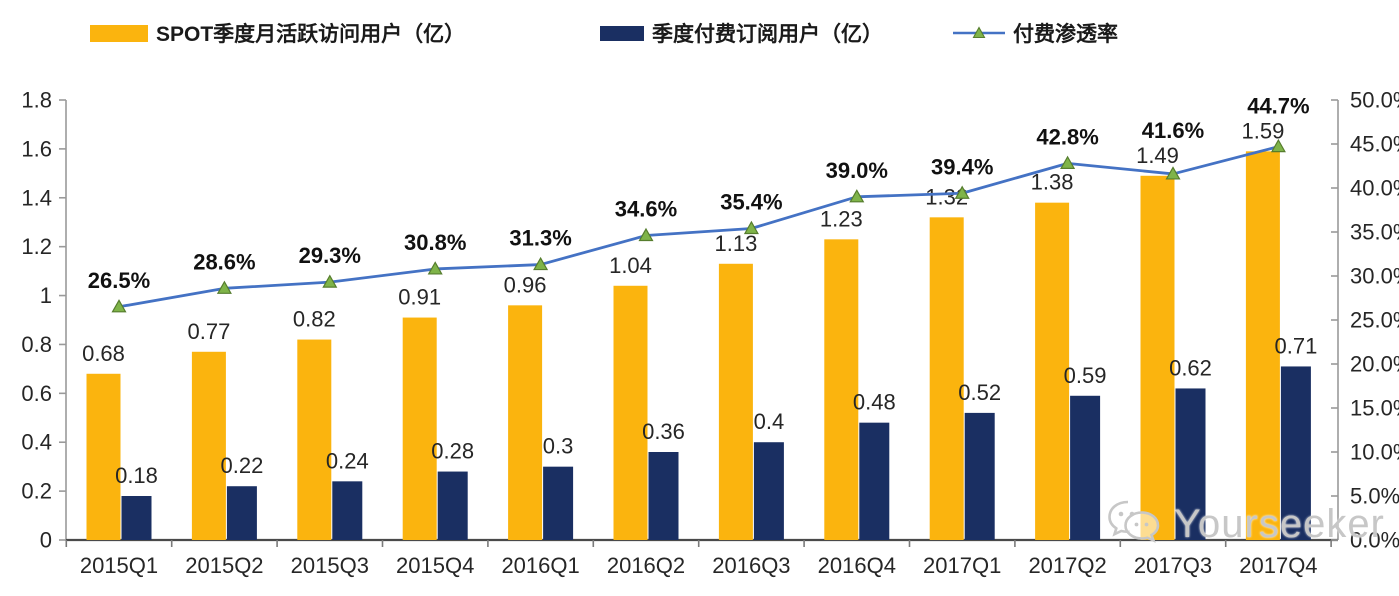 Image resolution: width=1399 pixels, height=596 pixels. Describe the element at coordinates (1374, 100) in the screenshot. I see `right-axis-tick-label: 50.0%` at that location.